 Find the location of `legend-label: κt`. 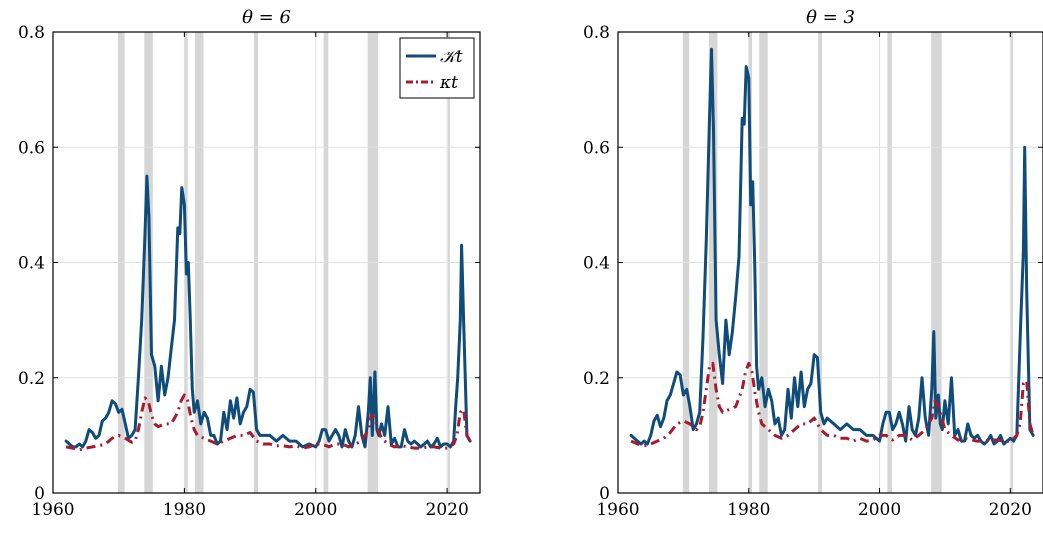

legend-label: κt is located at coordinates (448, 83).